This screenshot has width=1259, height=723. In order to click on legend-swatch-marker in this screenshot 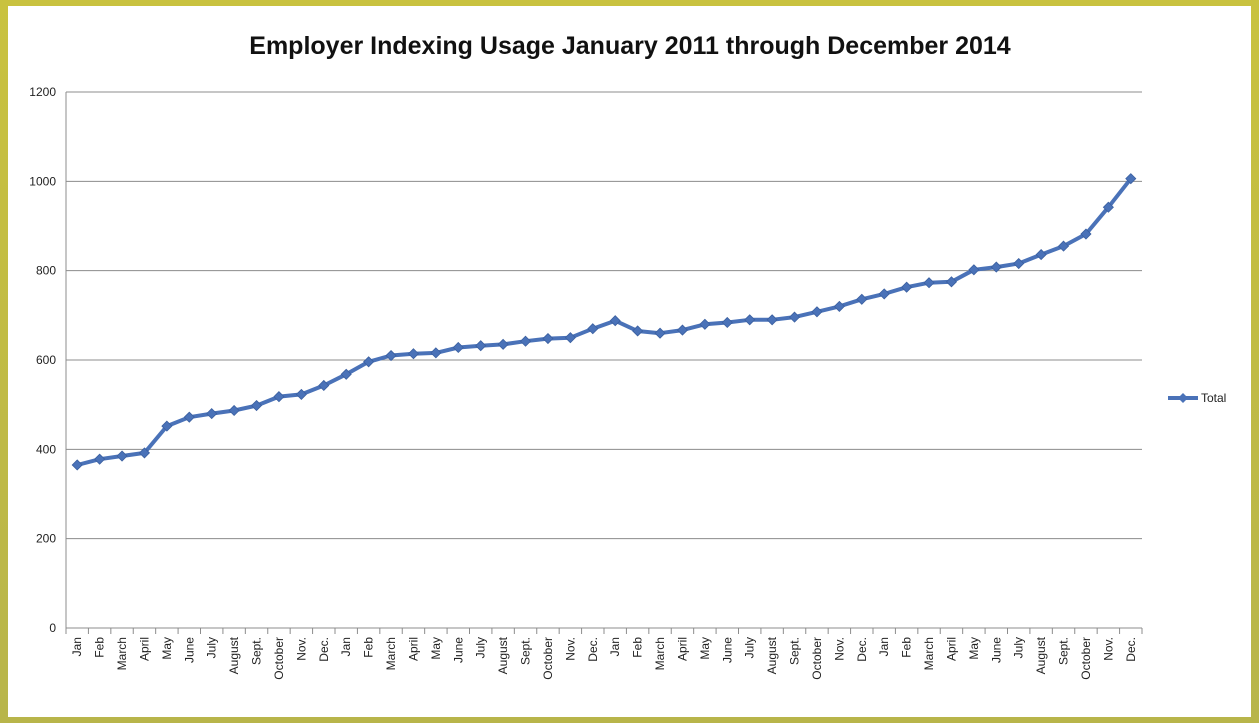, I will do `click(1183, 398)`.